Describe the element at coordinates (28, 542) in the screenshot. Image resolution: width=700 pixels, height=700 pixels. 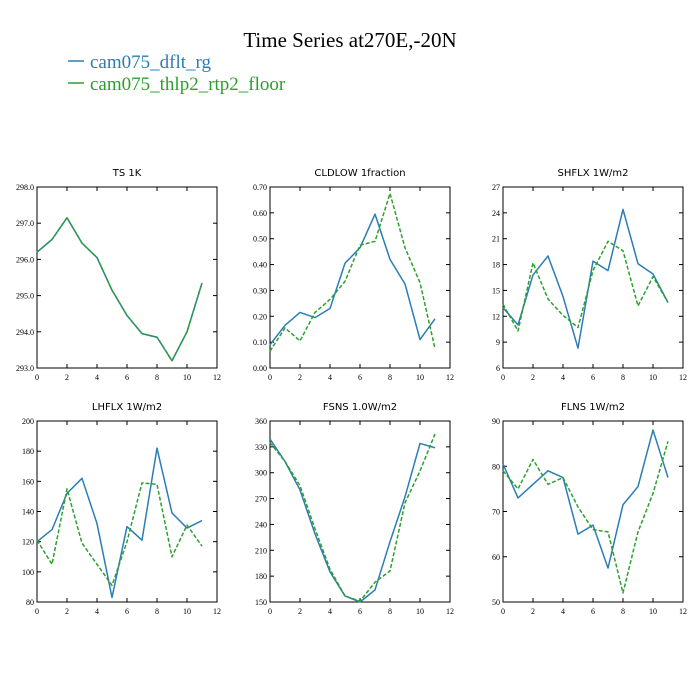
I see `y-tick-label: 120` at that location.